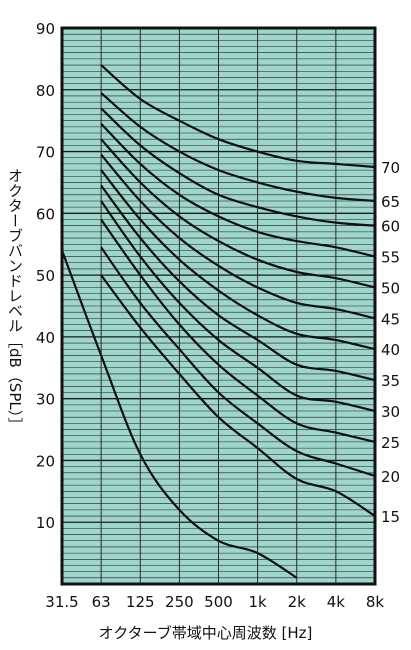 This screenshot has height=650, width=411. What do you see at coordinates (179, 602) in the screenshot?
I see `x-tick-label: 250` at bounding box center [179, 602].